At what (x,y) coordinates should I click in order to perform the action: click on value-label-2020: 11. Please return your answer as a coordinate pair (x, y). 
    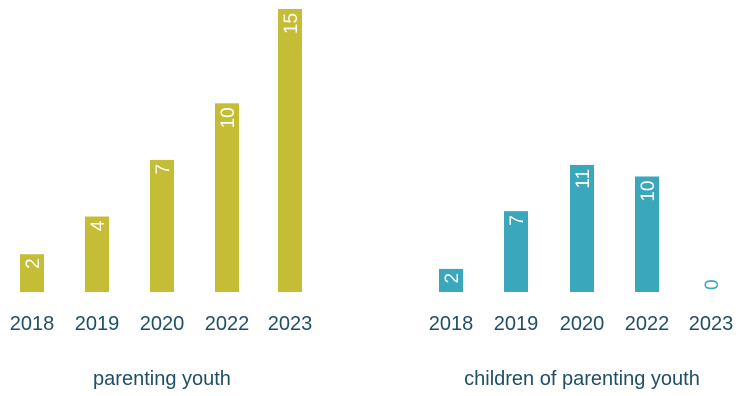
    Looking at the image, I should click on (583, 179).